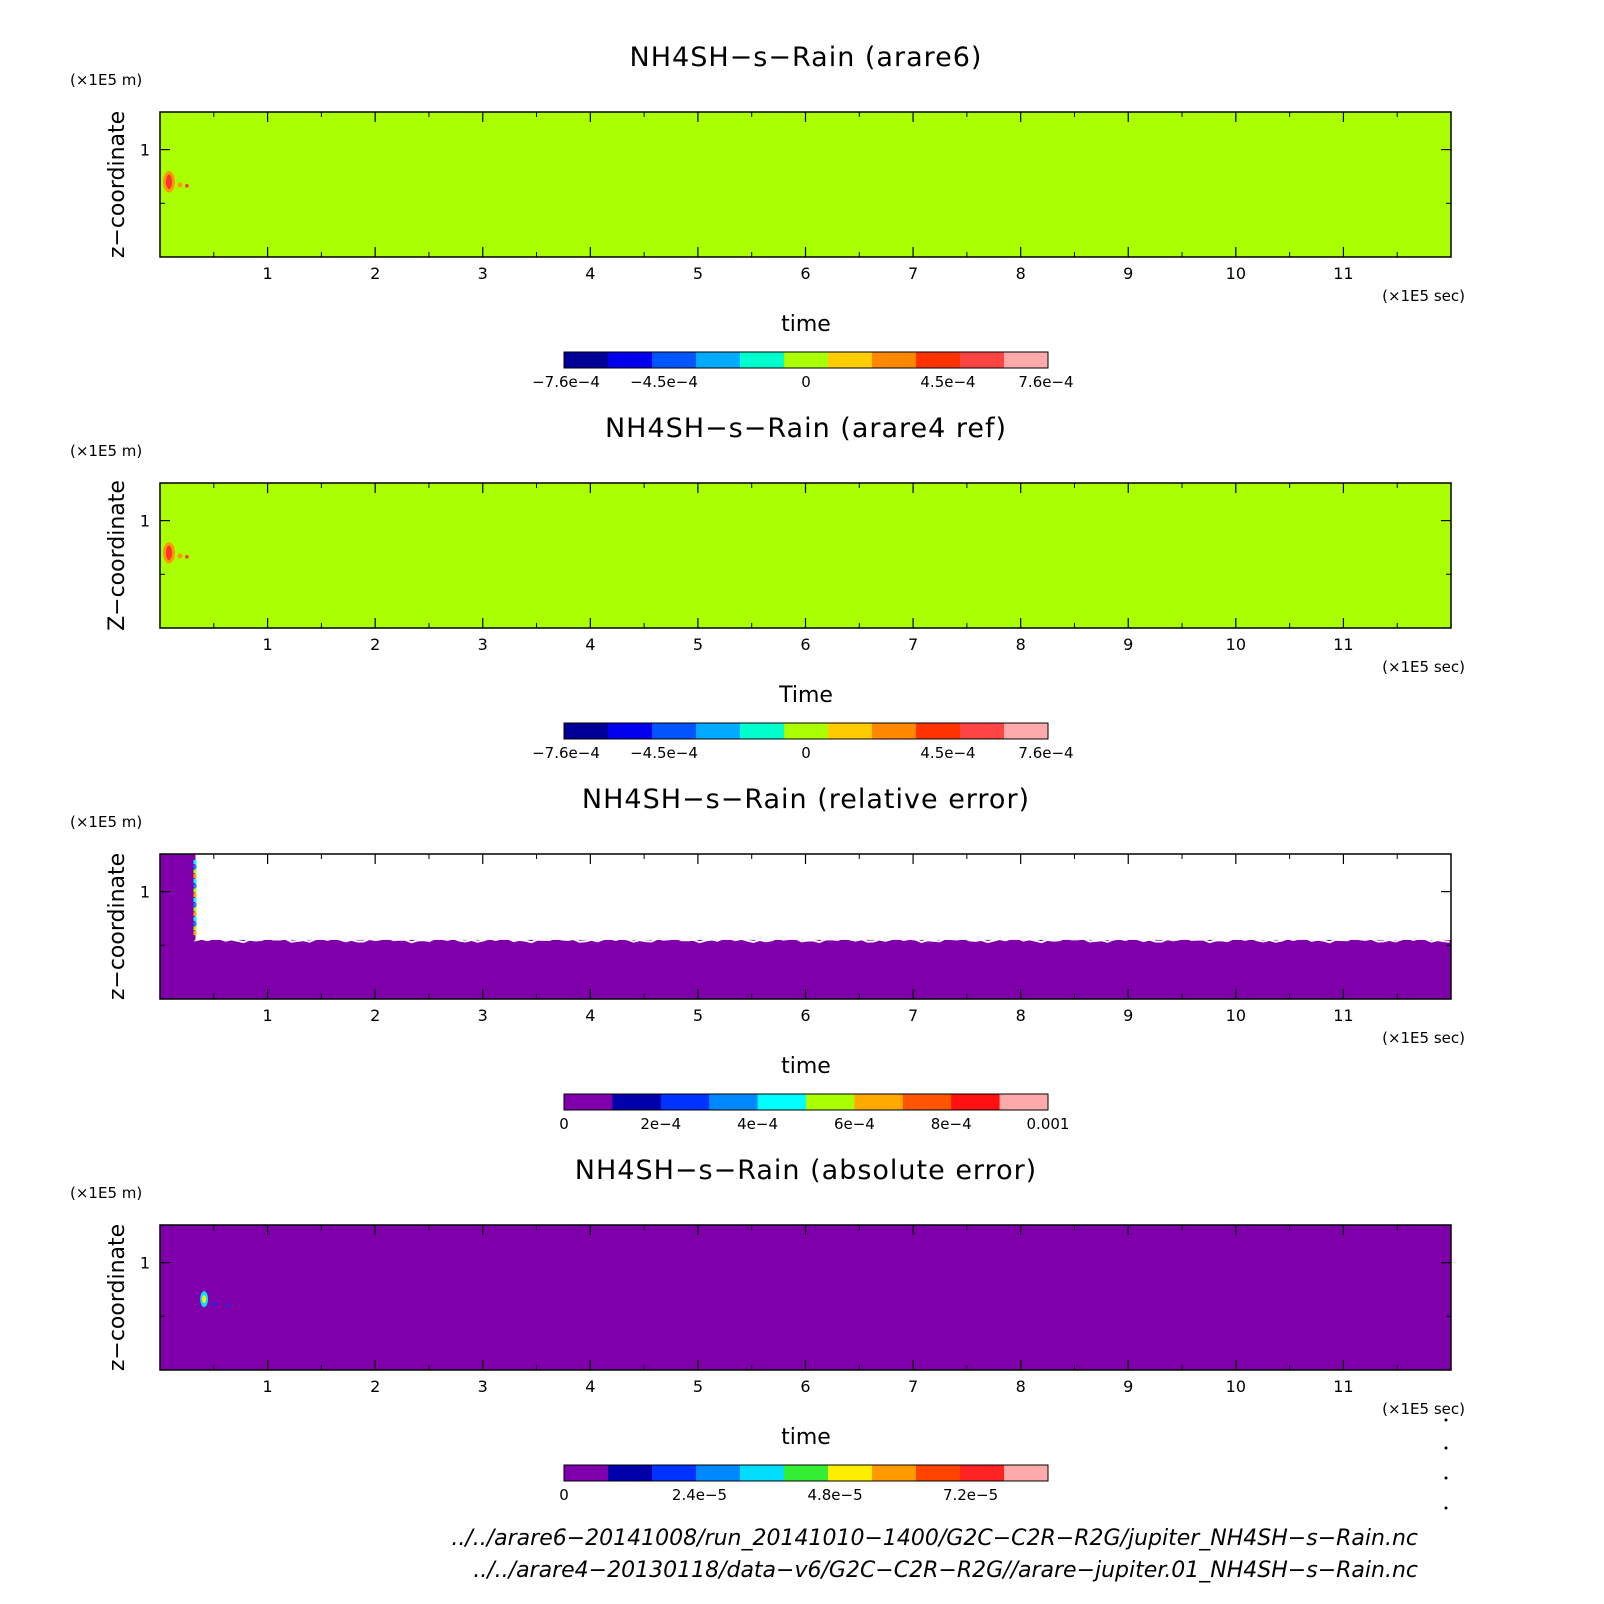 This screenshot has width=1604, height=1604. Describe the element at coordinates (806, 57) in the screenshot. I see `chart-title: NH4SH−s−Rain (arare6)` at that location.